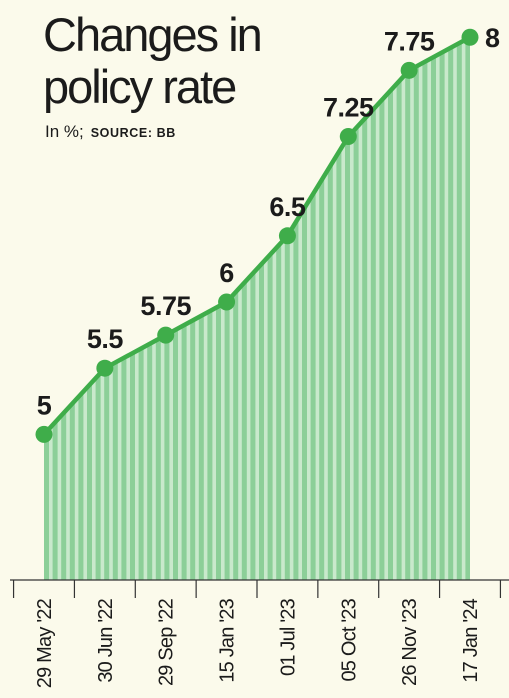 The height and width of the screenshot is (698, 509). Describe the element at coordinates (492, 38) in the screenshot. I see `data-label-7: 8` at that location.